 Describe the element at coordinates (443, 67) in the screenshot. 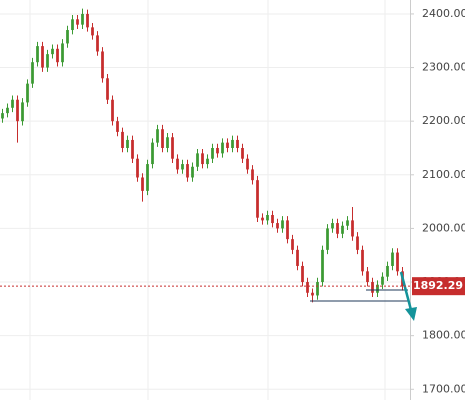

I see `y-tick-label: 2300.00` at that location.